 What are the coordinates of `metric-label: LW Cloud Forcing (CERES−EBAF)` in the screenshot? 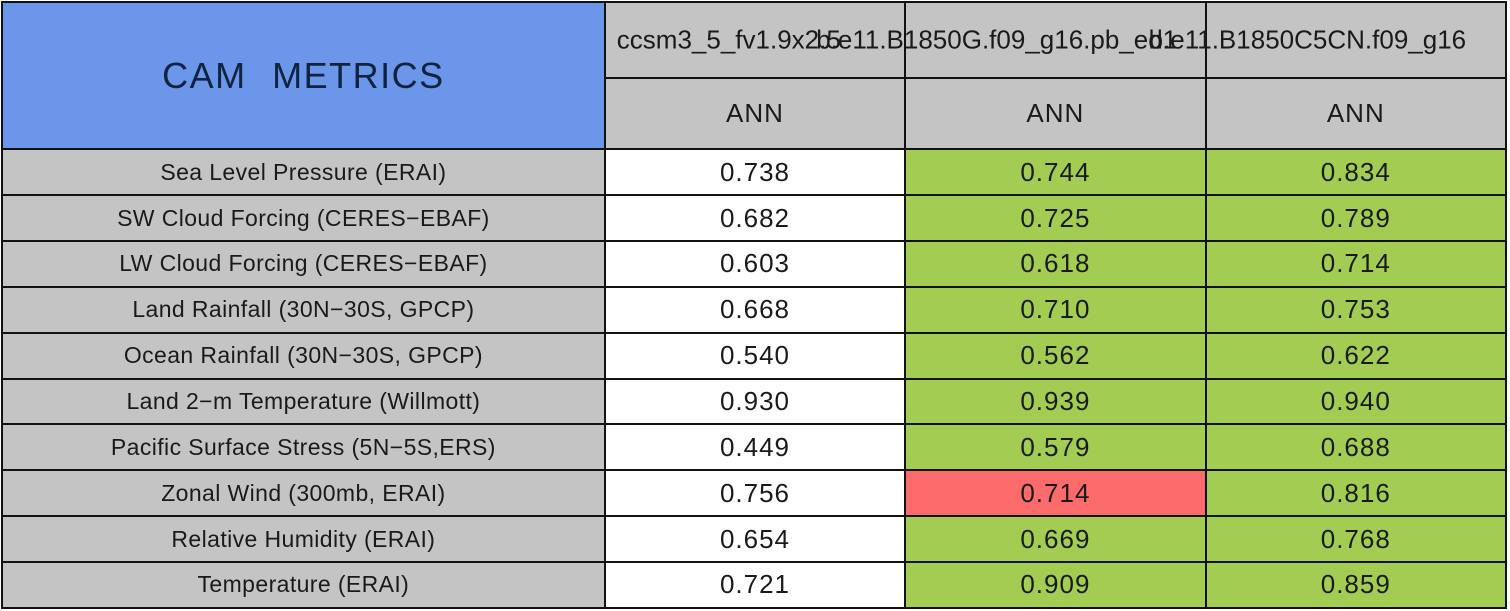 It's located at (303, 263).